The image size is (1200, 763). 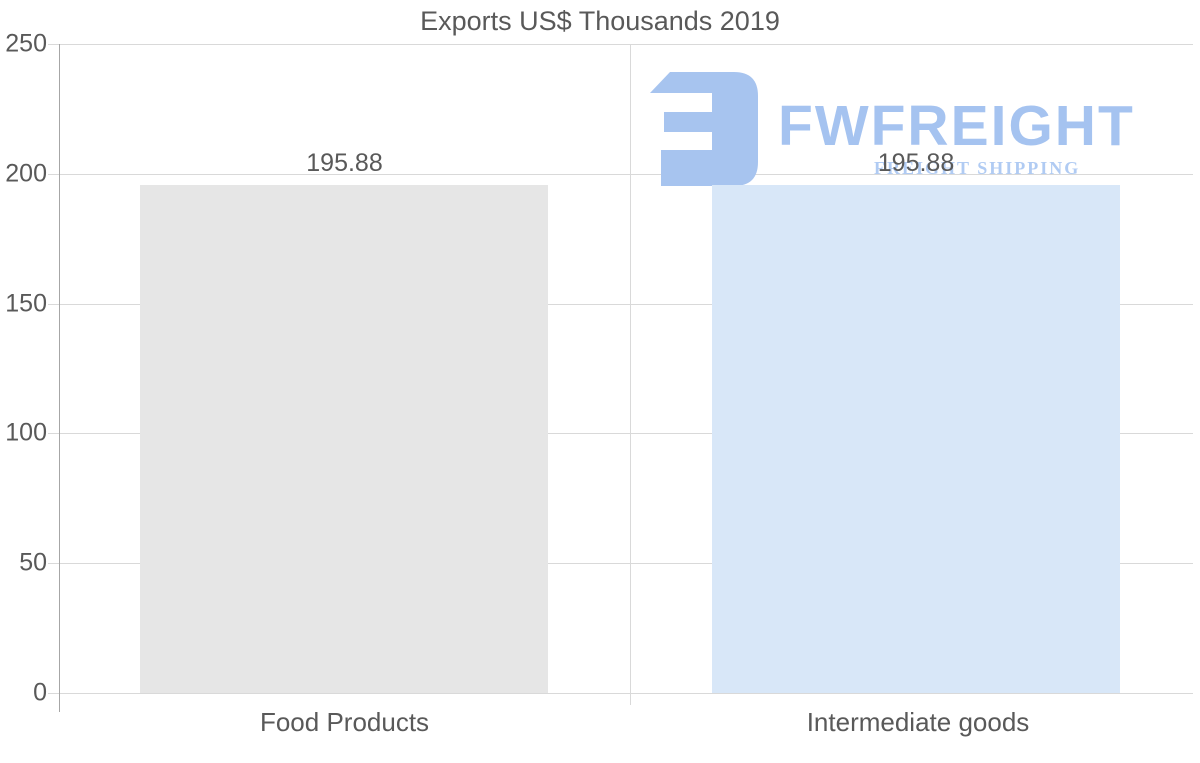 I want to click on x-axis-label-1: Food Products, so click(x=344, y=722).